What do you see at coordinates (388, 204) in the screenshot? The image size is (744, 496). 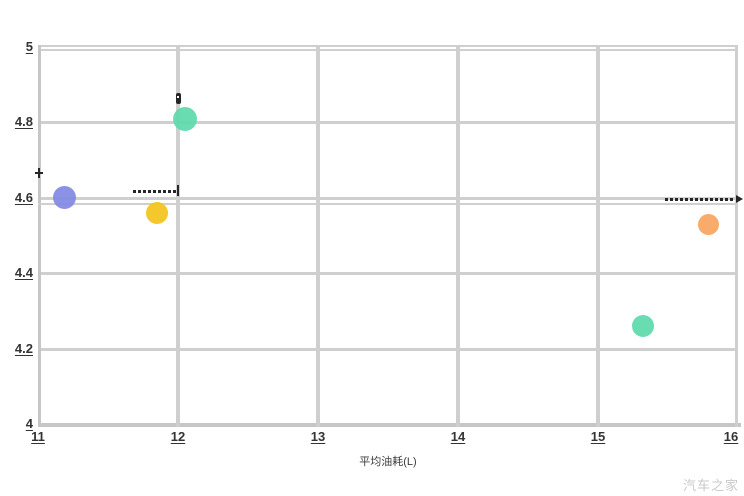 I see `reference-line` at bounding box center [388, 204].